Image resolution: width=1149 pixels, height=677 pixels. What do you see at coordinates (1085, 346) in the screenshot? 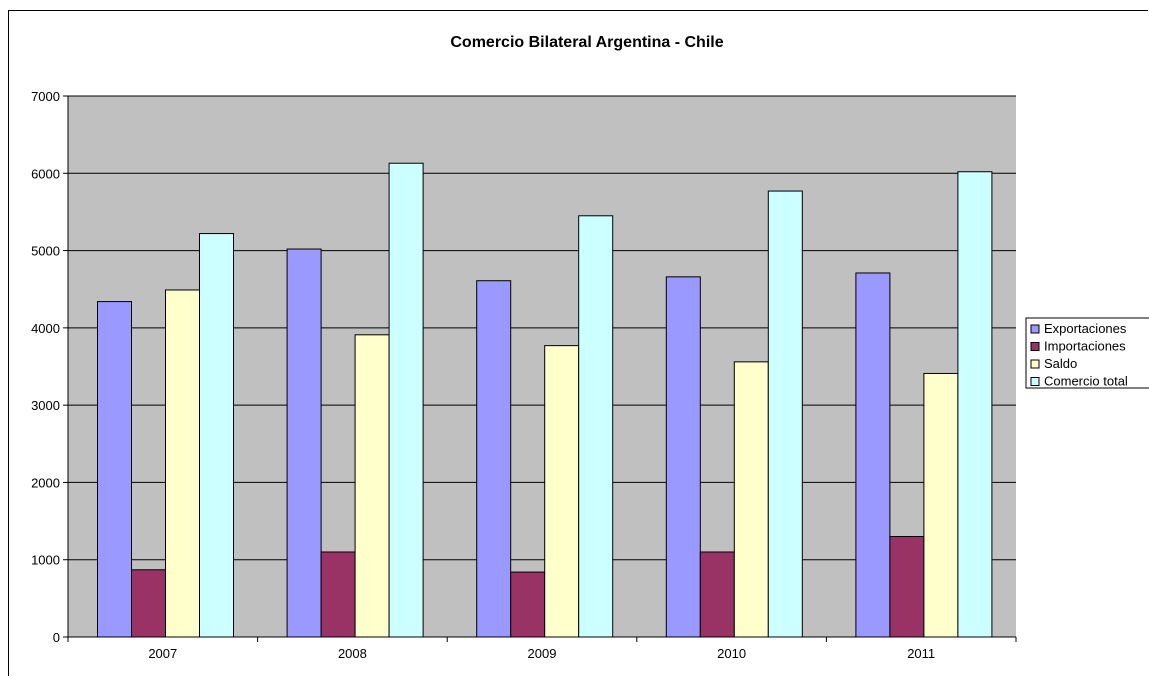
I see `legend-label: Importaciones` at bounding box center [1085, 346].